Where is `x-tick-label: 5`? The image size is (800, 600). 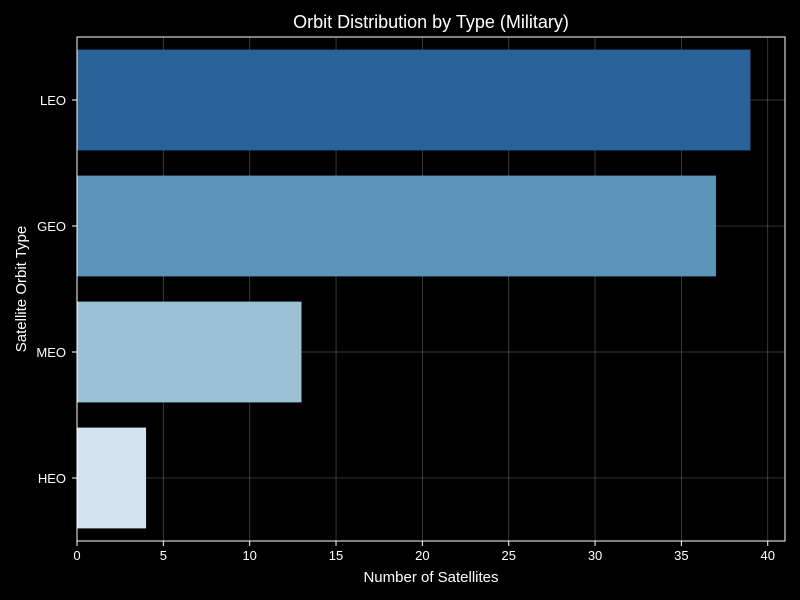
x-tick-label: 5 is located at coordinates (163, 555).